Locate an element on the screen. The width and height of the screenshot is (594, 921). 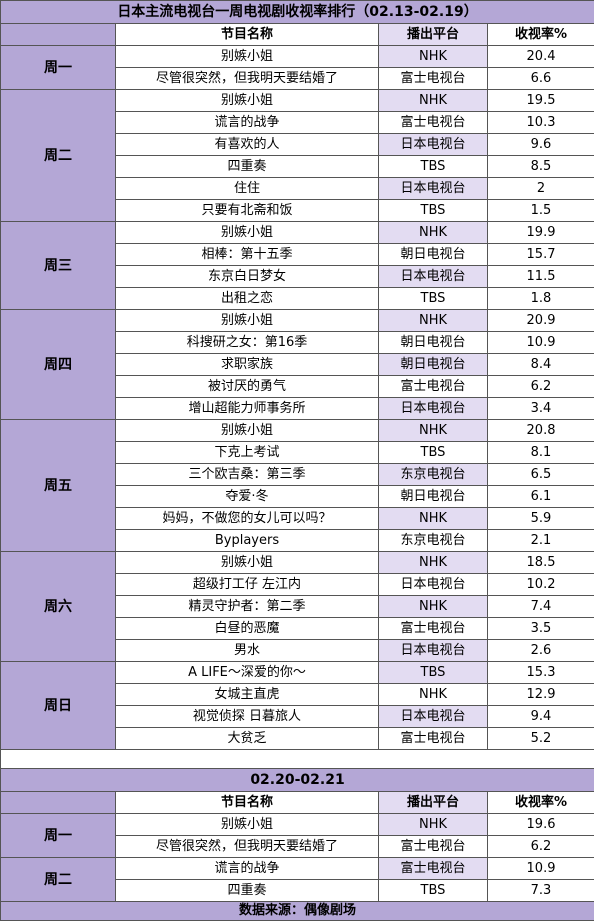
rating-value: 3.4 is located at coordinates (541, 409).